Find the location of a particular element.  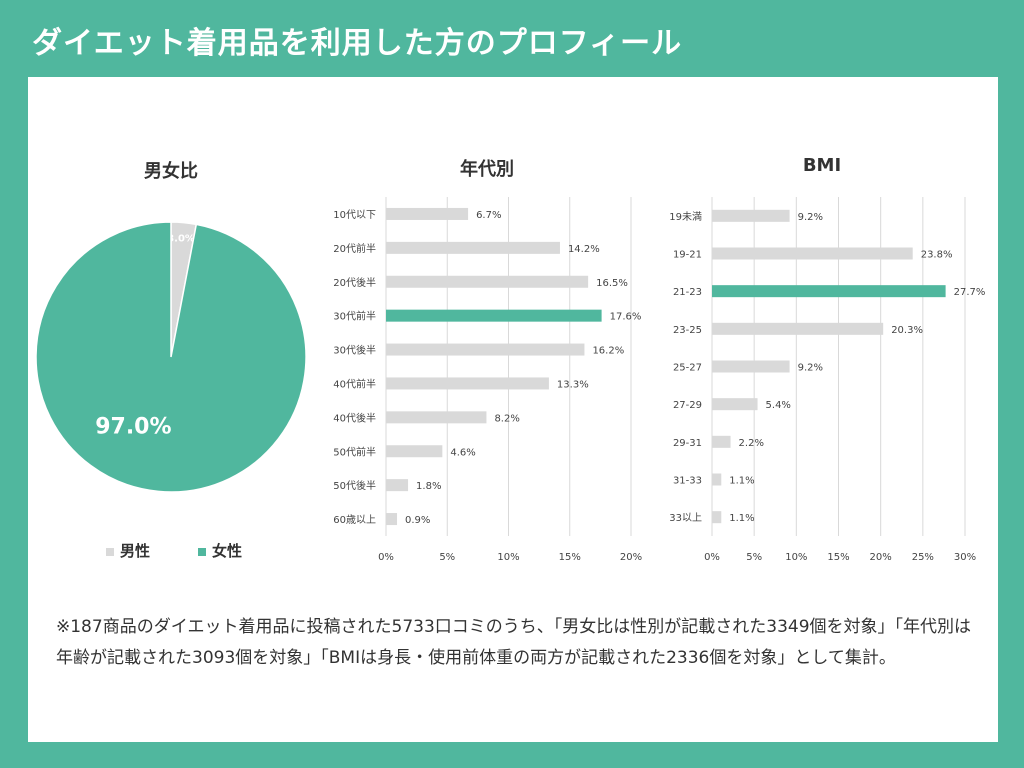

category-label: 40代後半 is located at coordinates (354, 417).